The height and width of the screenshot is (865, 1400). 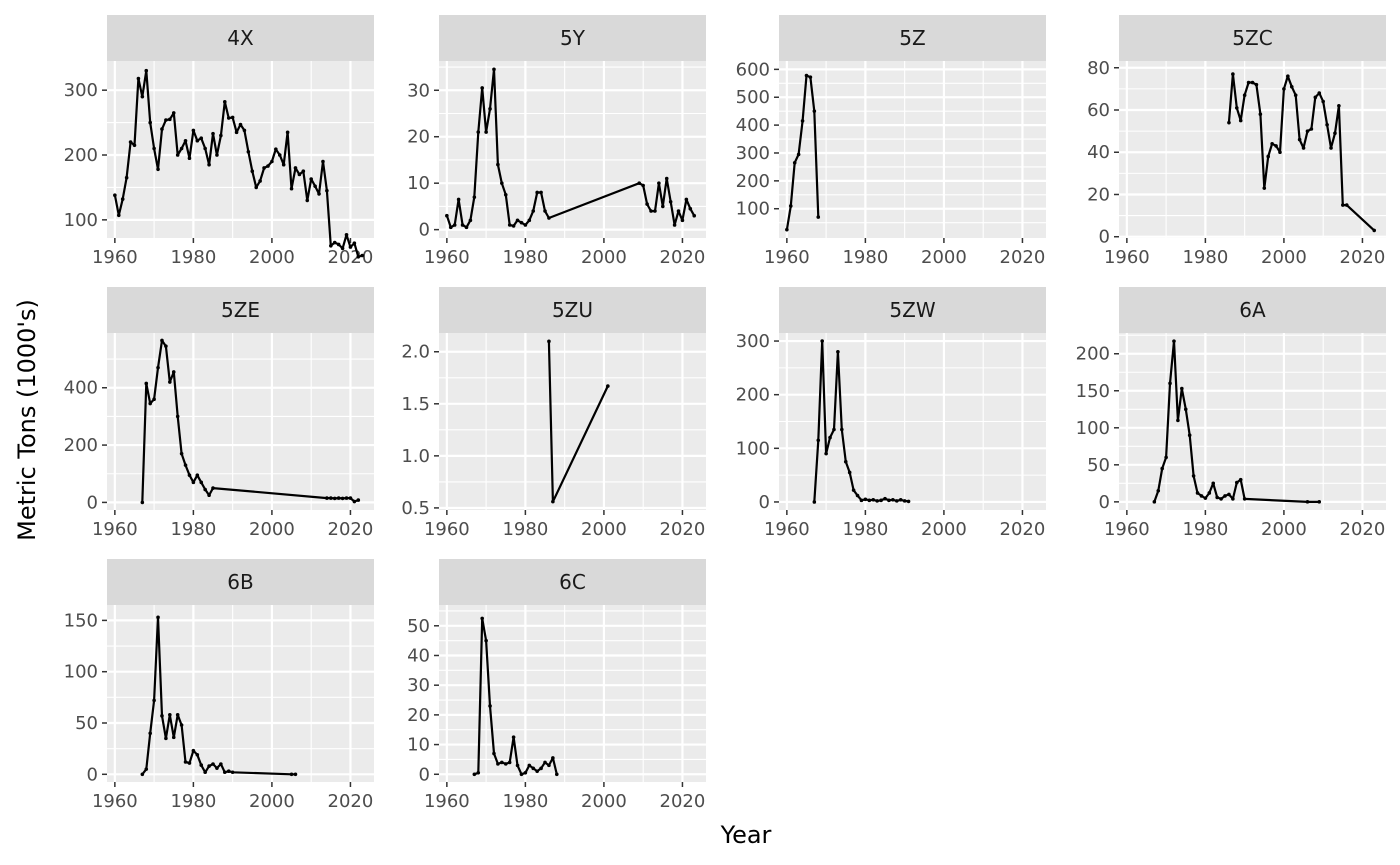 I want to click on facet-label: 5ZU, so click(x=572, y=310).